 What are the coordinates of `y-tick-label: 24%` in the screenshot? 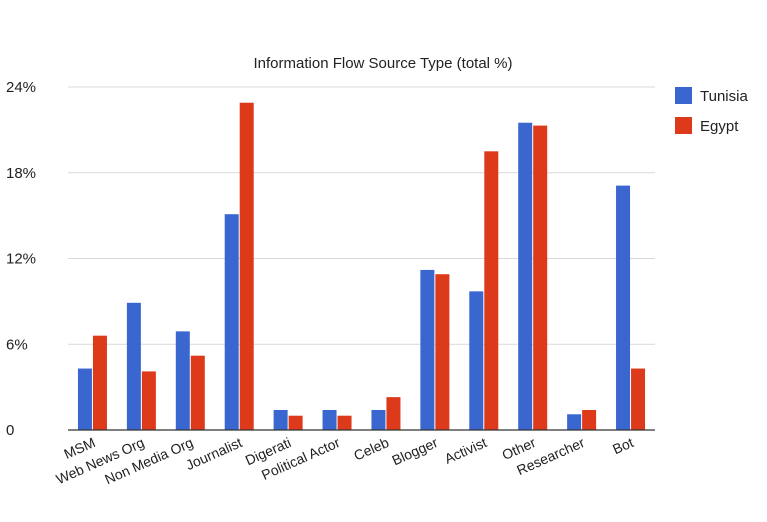 It's located at (21, 87).